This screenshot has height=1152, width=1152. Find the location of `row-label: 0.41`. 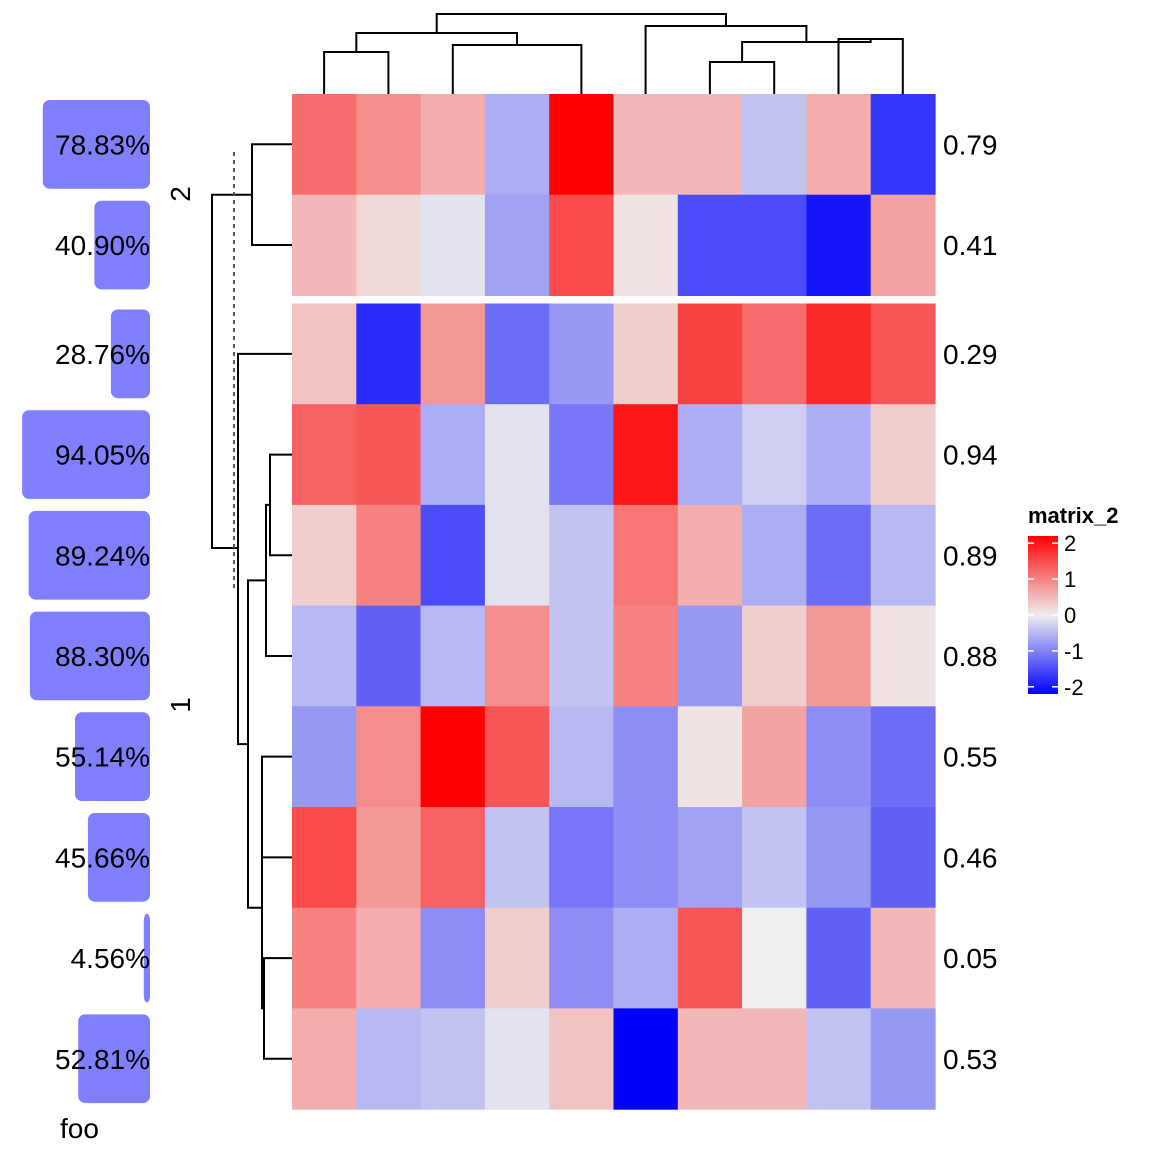

row-label: 0.41 is located at coordinates (970, 245).